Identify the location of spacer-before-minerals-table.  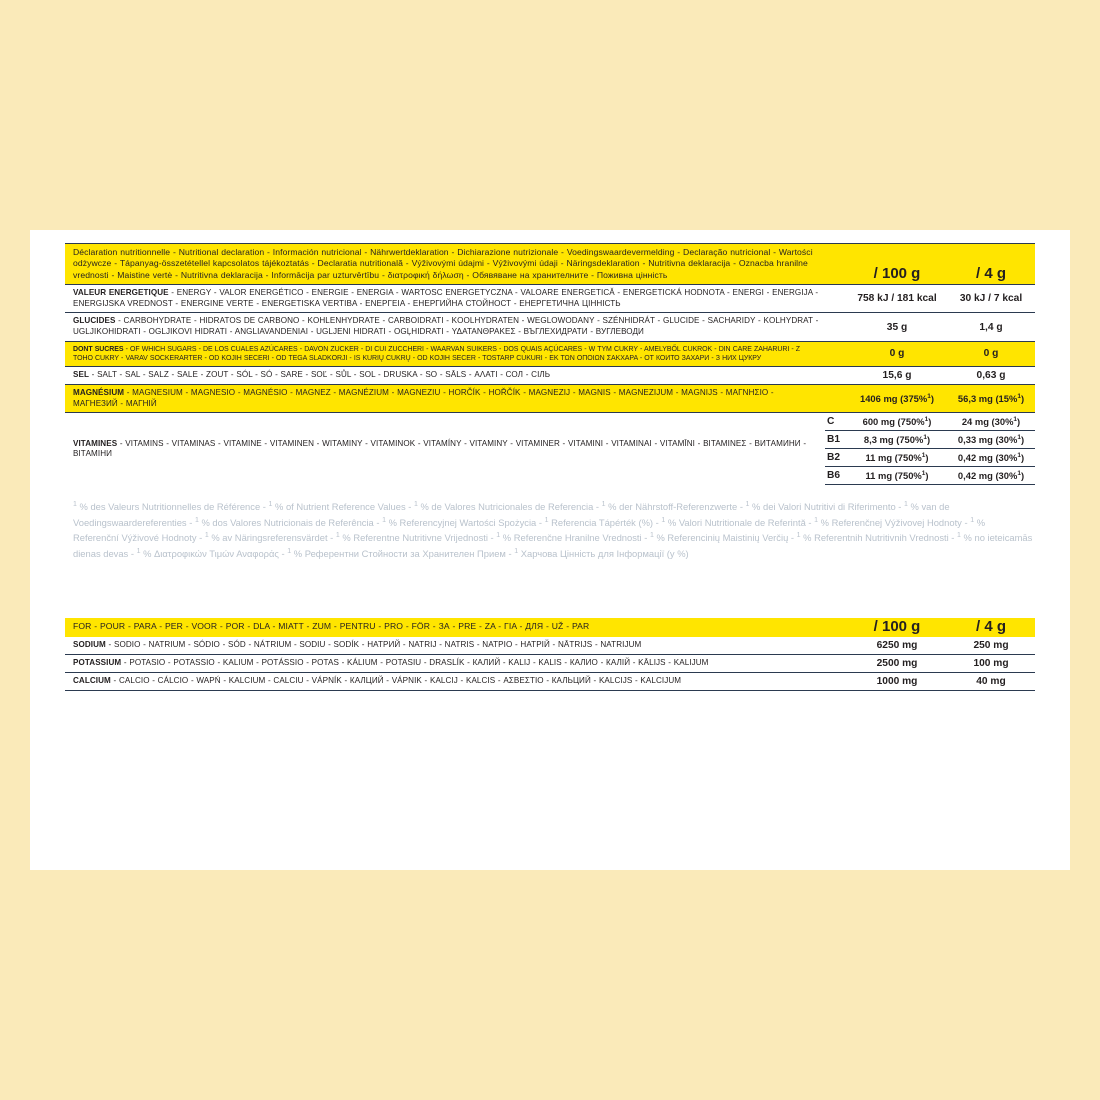
(550, 590).